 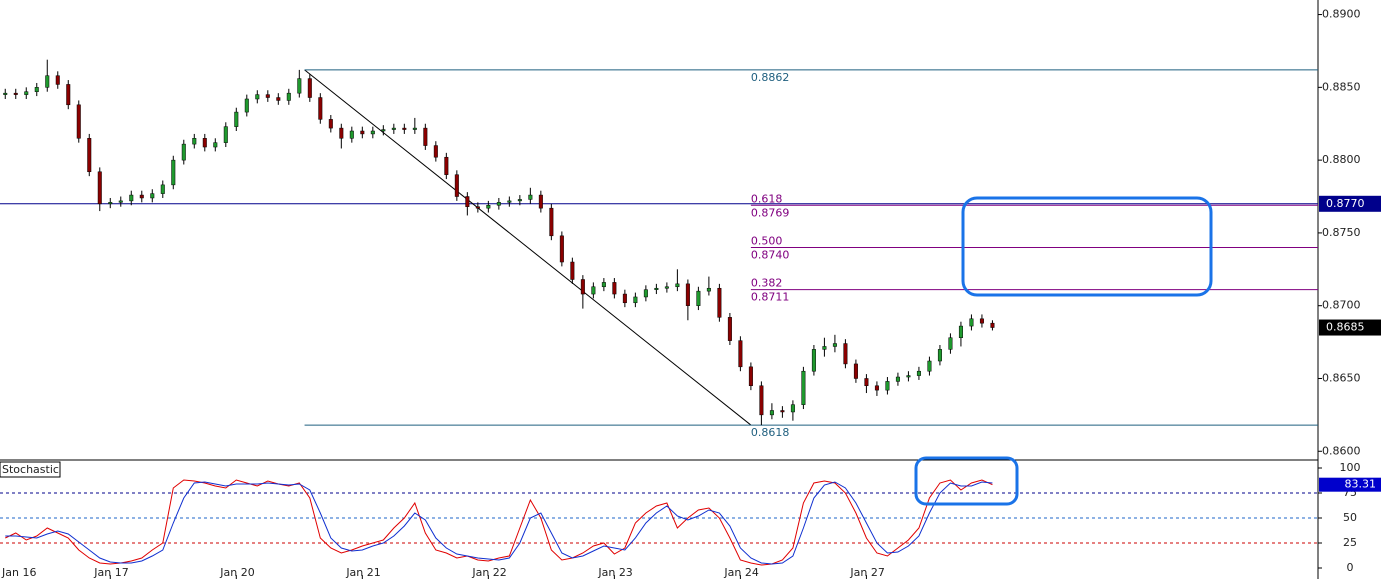 What do you see at coordinates (110, 572) in the screenshot?
I see `x-tick-label: Jan 17` at bounding box center [110, 572].